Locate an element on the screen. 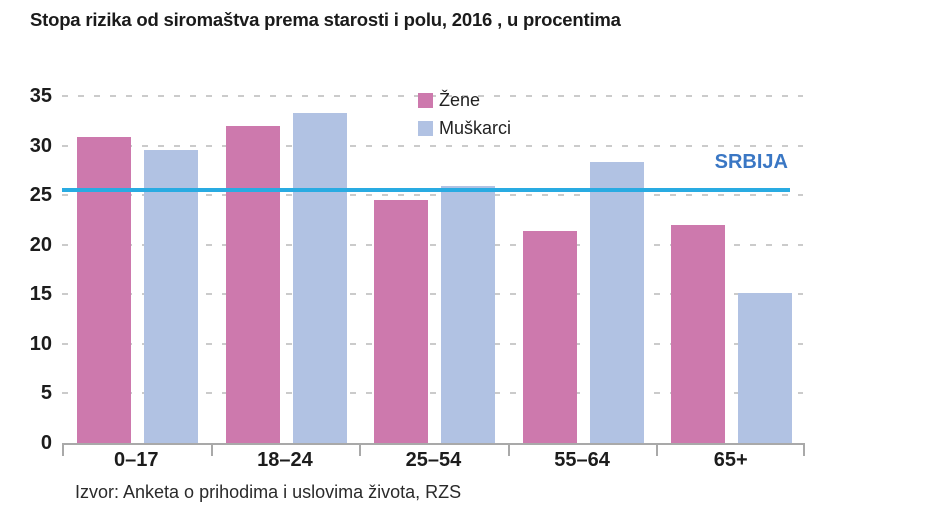 Image resolution: width=925 pixels, height=520 pixels. x-tick-label-18-24: 18–24 is located at coordinates (285, 460).